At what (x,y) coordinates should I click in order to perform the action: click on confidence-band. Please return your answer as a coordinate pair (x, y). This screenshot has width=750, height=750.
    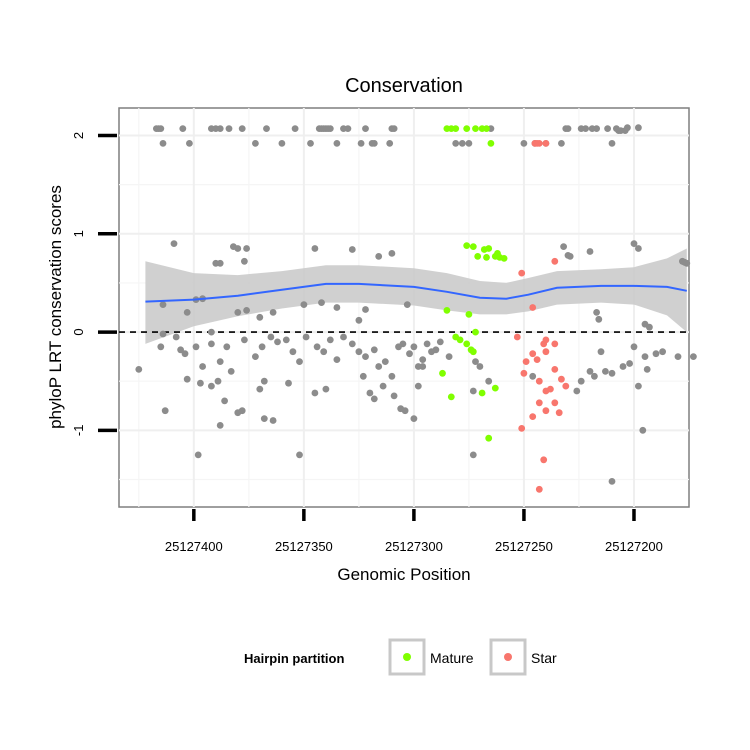
    Looking at the image, I should click on (416, 296).